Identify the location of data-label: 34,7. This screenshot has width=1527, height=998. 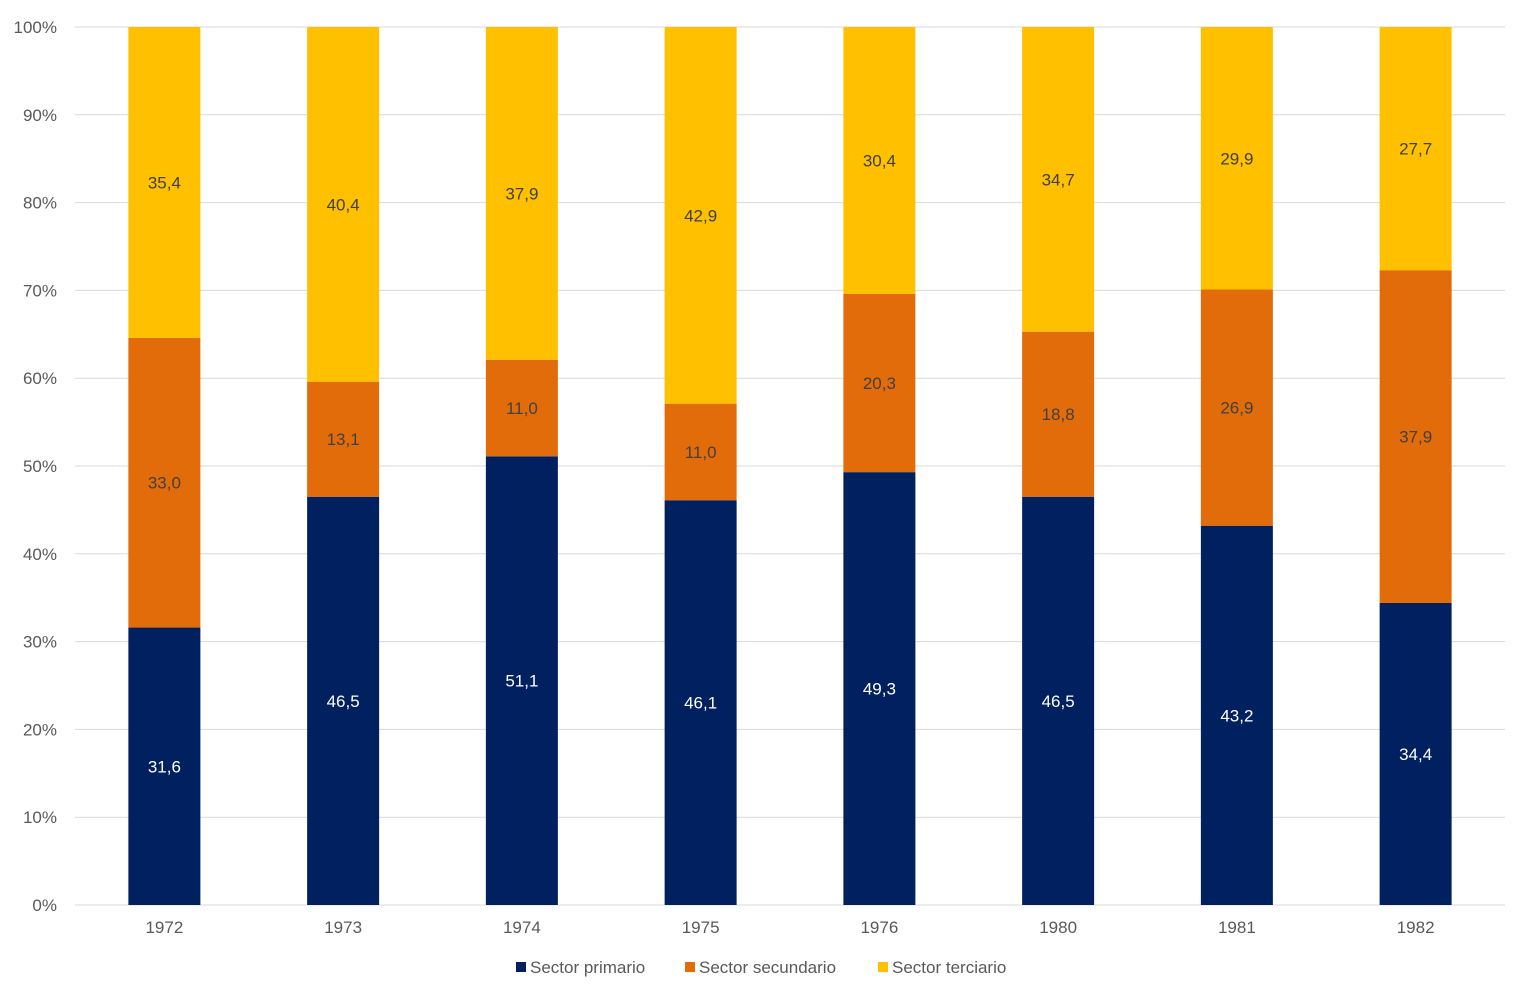
(1058, 179).